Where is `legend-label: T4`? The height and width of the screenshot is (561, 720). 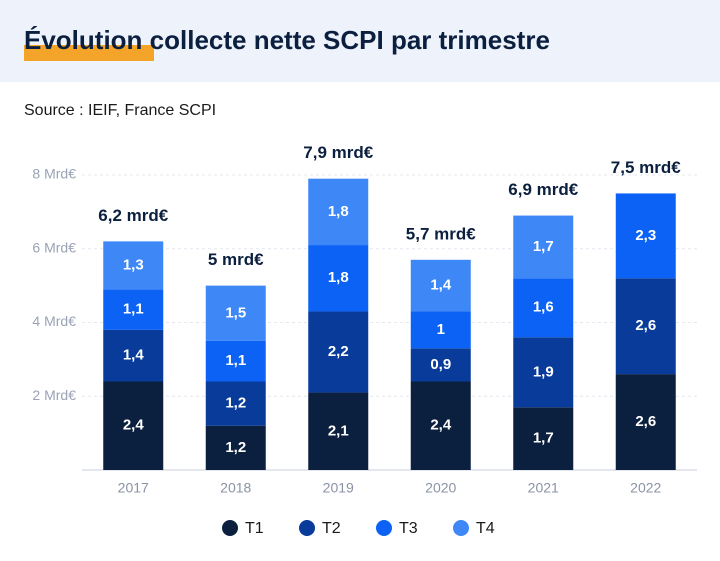
legend-label: T4 is located at coordinates (485, 528).